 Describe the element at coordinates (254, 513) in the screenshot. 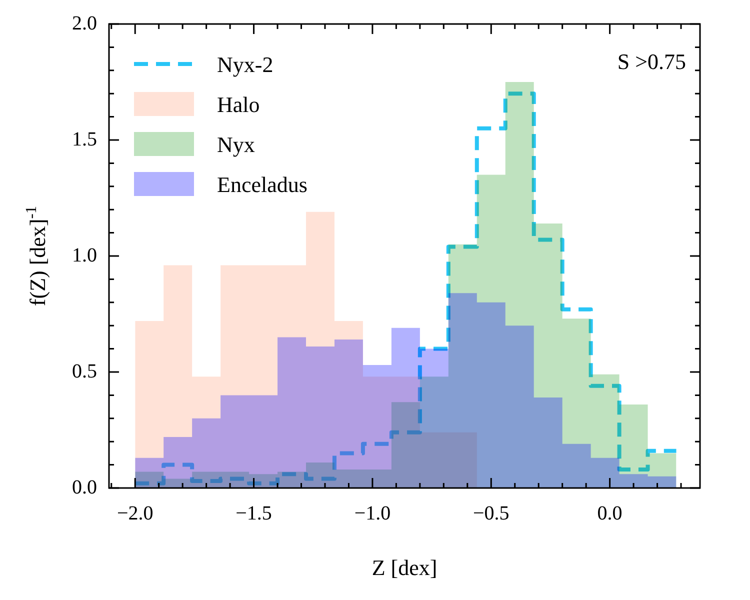

I see `x-tick-label: −1.5` at that location.